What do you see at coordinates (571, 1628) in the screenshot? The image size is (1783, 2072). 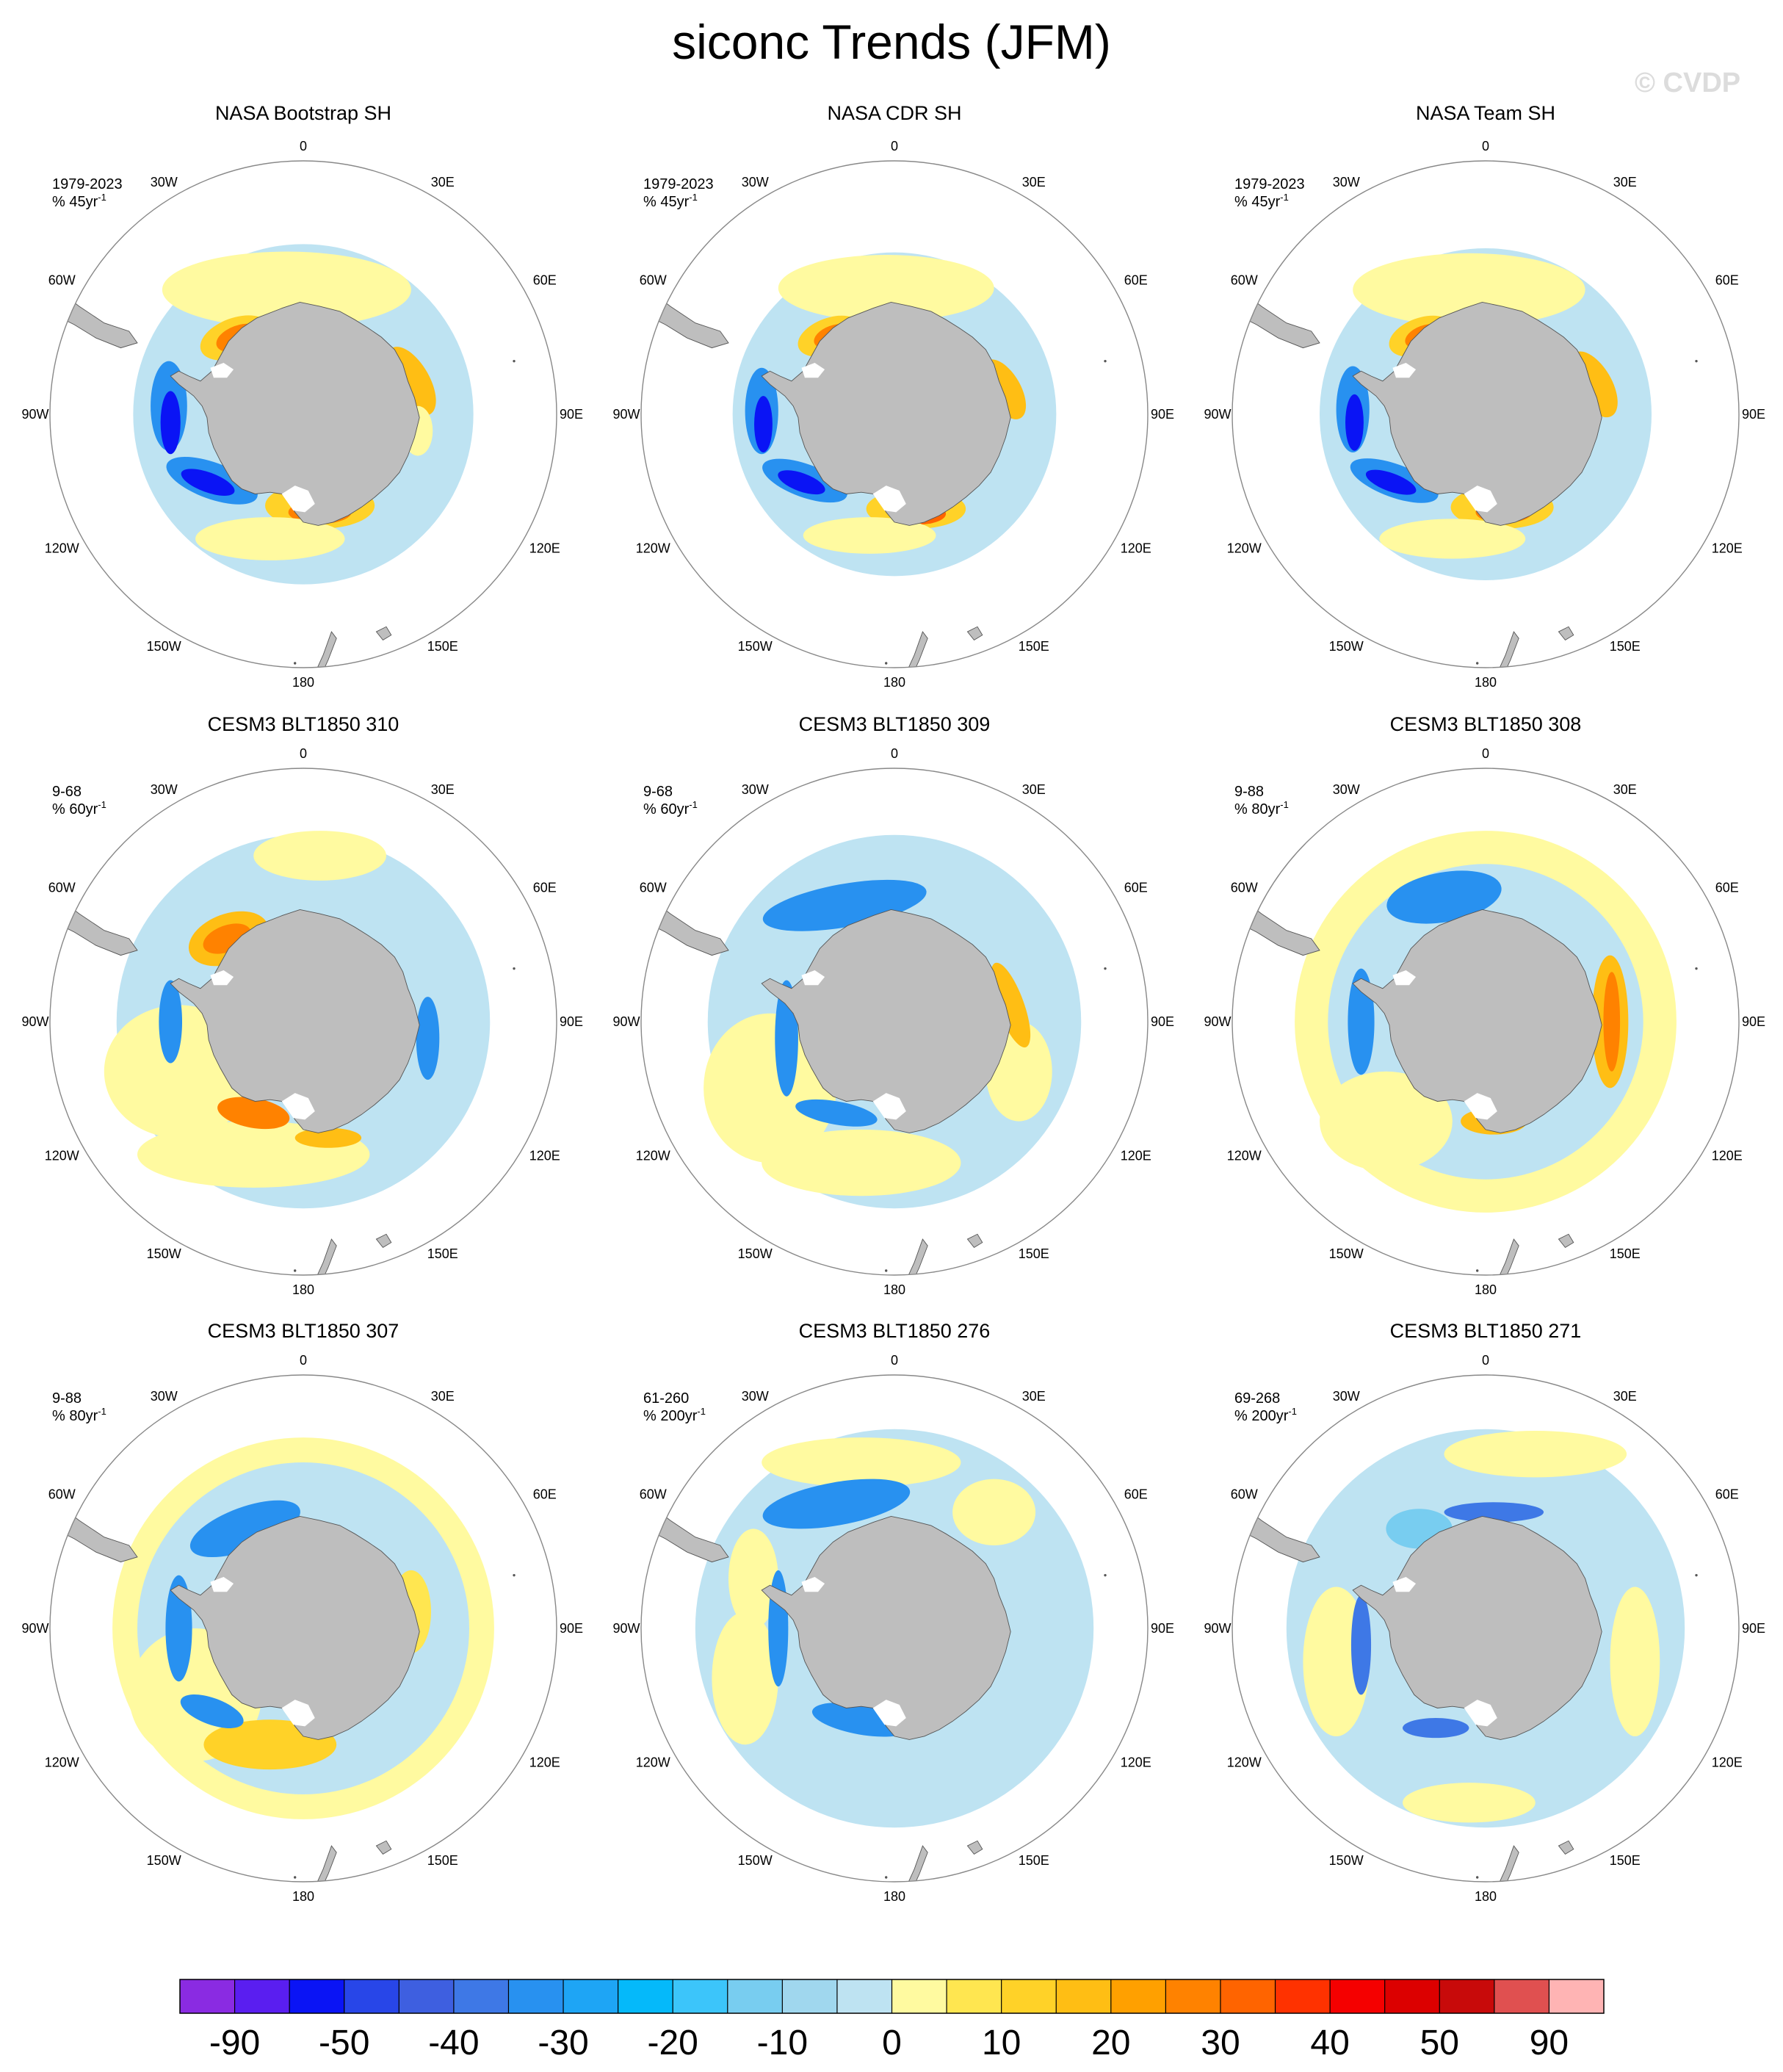 I see `longitude-label: 90E` at bounding box center [571, 1628].